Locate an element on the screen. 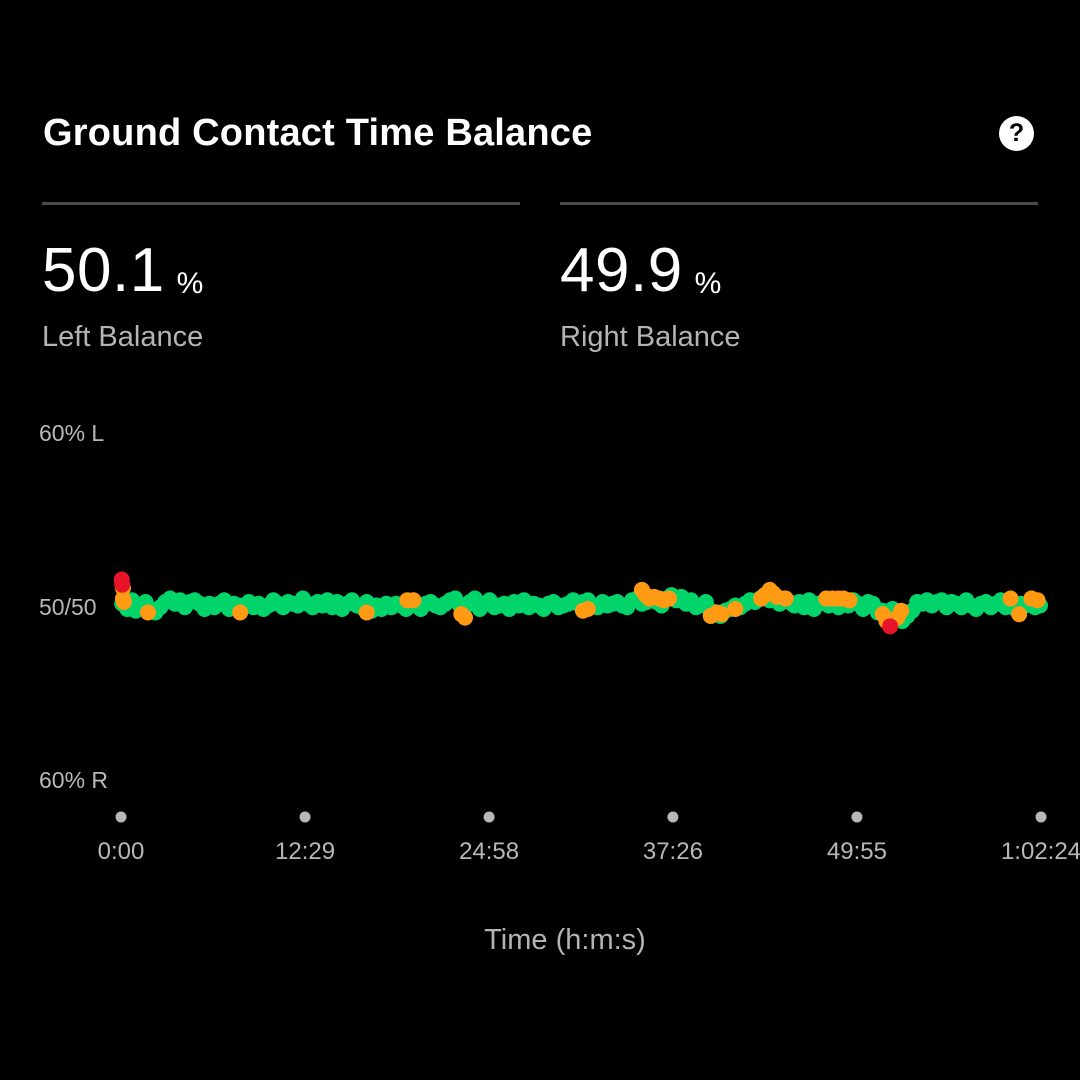  left-balance-value: 50.1 is located at coordinates (103, 270).